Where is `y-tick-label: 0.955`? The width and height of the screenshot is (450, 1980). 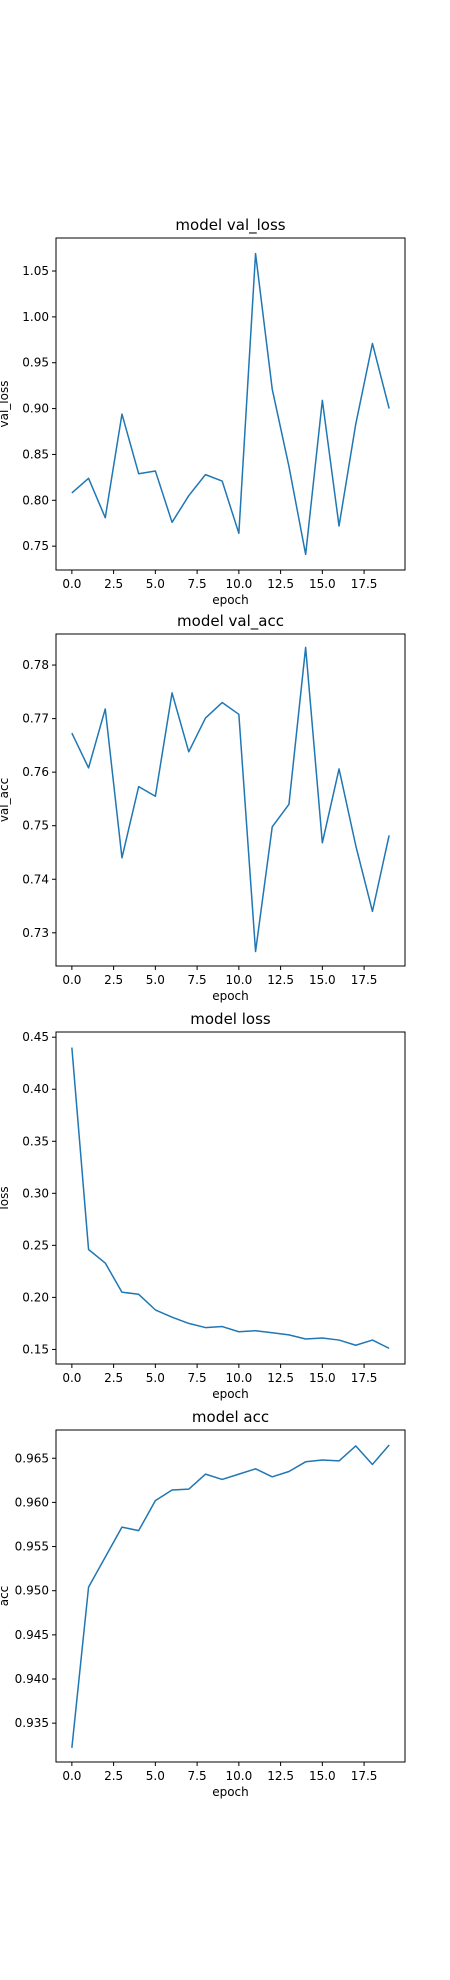 y-tick-label: 0.955 is located at coordinates (32, 1547).